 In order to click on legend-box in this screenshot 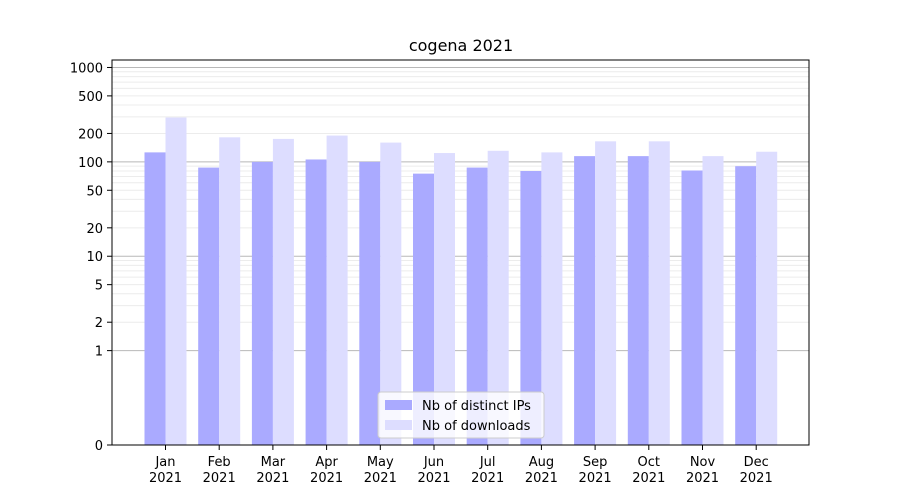, I will do `click(461, 415)`.